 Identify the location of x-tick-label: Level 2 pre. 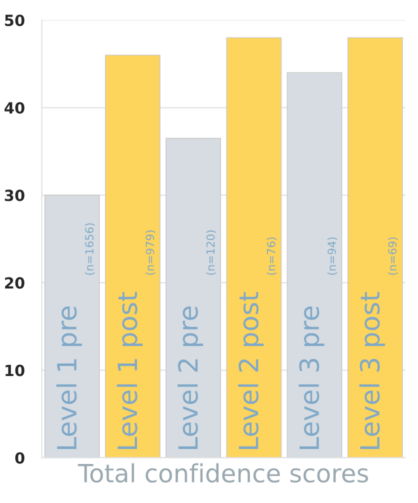
(191, 378).